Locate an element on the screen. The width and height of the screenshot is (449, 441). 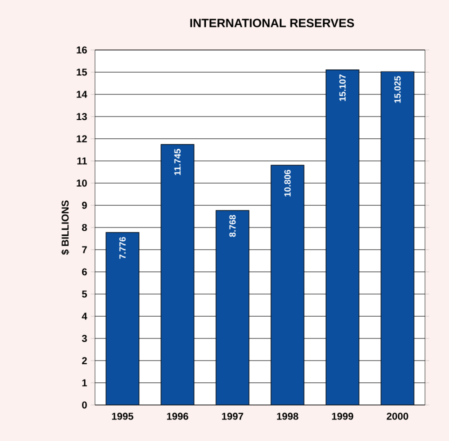
y-tick-label: 13 is located at coordinates (81, 116).